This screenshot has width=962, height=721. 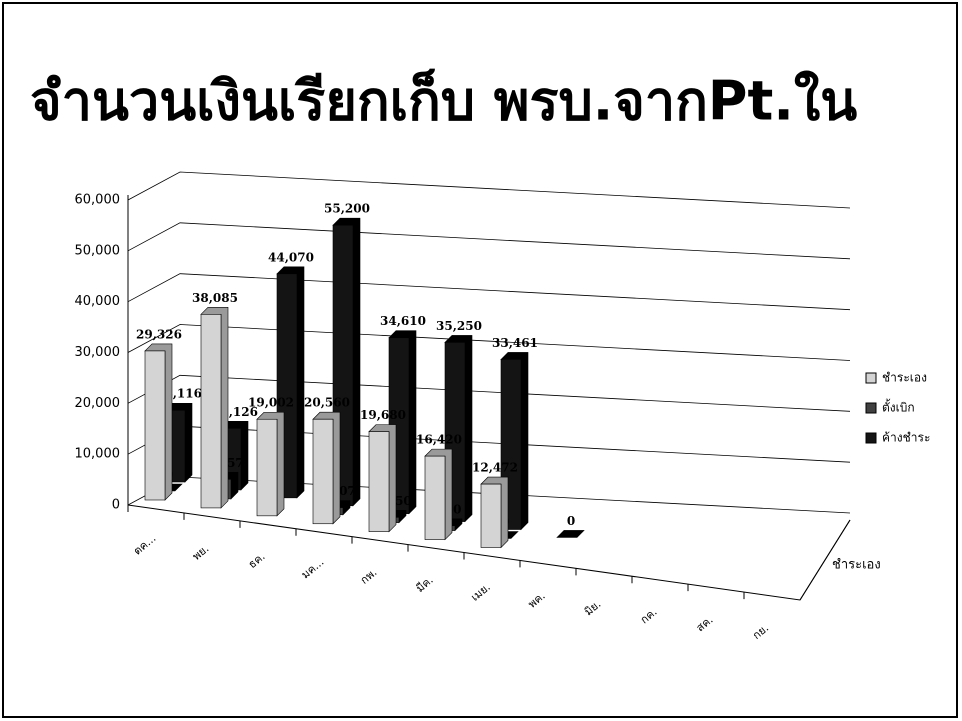 I want to click on data-label: 55,200, so click(x=347, y=209).